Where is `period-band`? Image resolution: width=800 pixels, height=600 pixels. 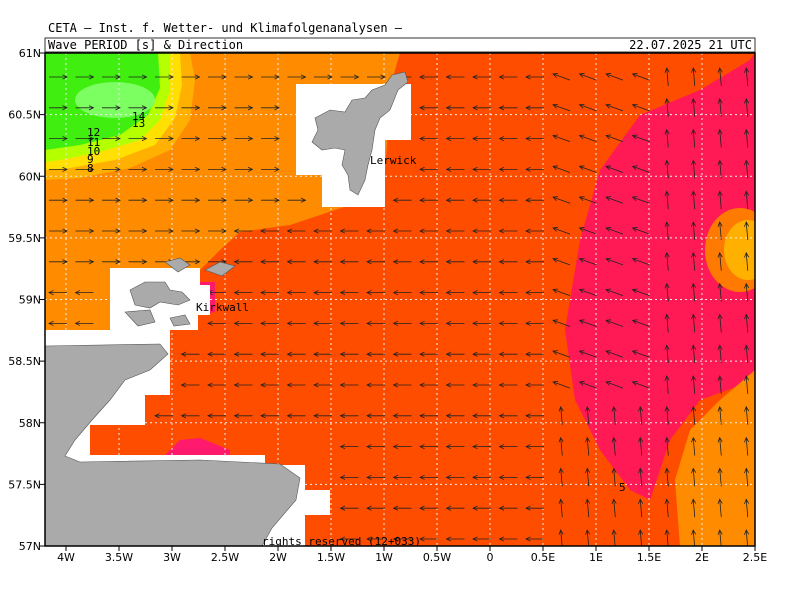 period-band is located at coordinates (197, 446).